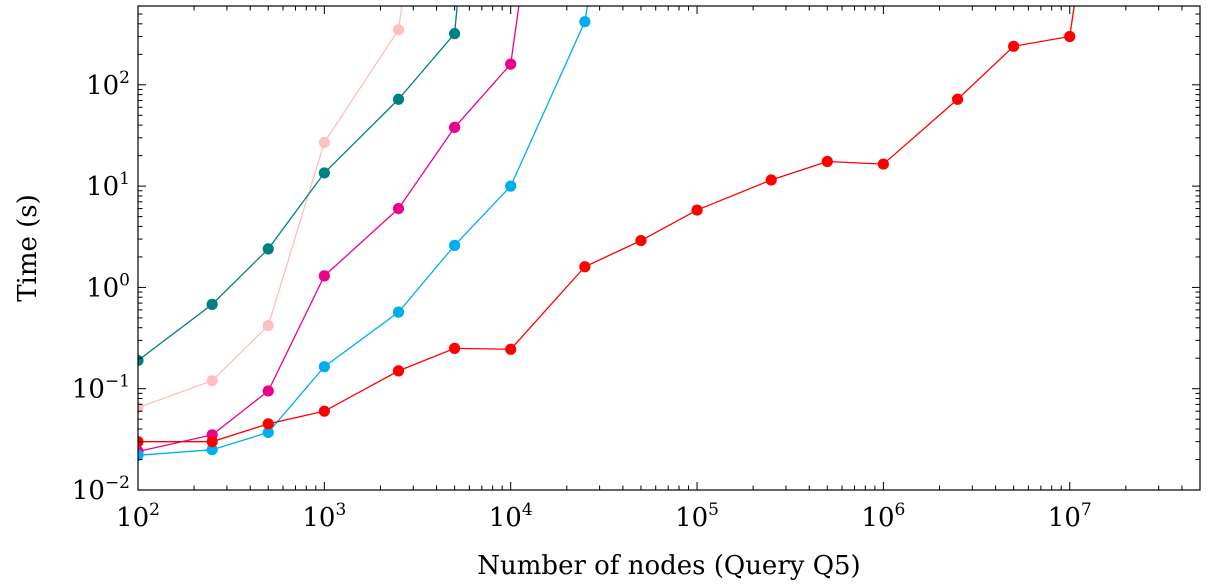 Image resolution: width=1211 pixels, height=587 pixels. Describe the element at coordinates (108, 286) in the screenshot. I see `y-tick-label: 10⁰` at that location.